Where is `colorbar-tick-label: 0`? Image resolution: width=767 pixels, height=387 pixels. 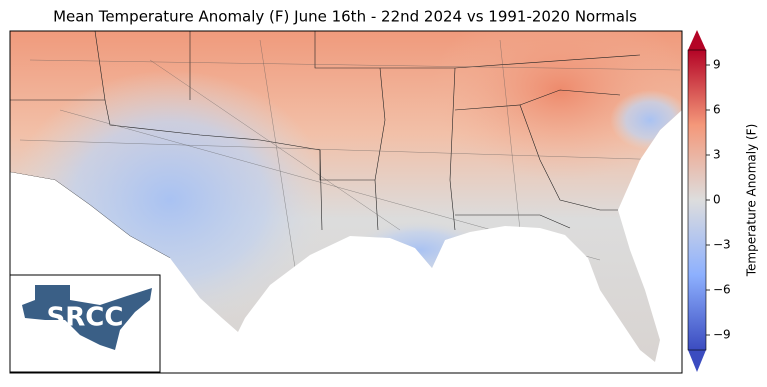
colorbar-tick-label: 0 is located at coordinates (717, 200).